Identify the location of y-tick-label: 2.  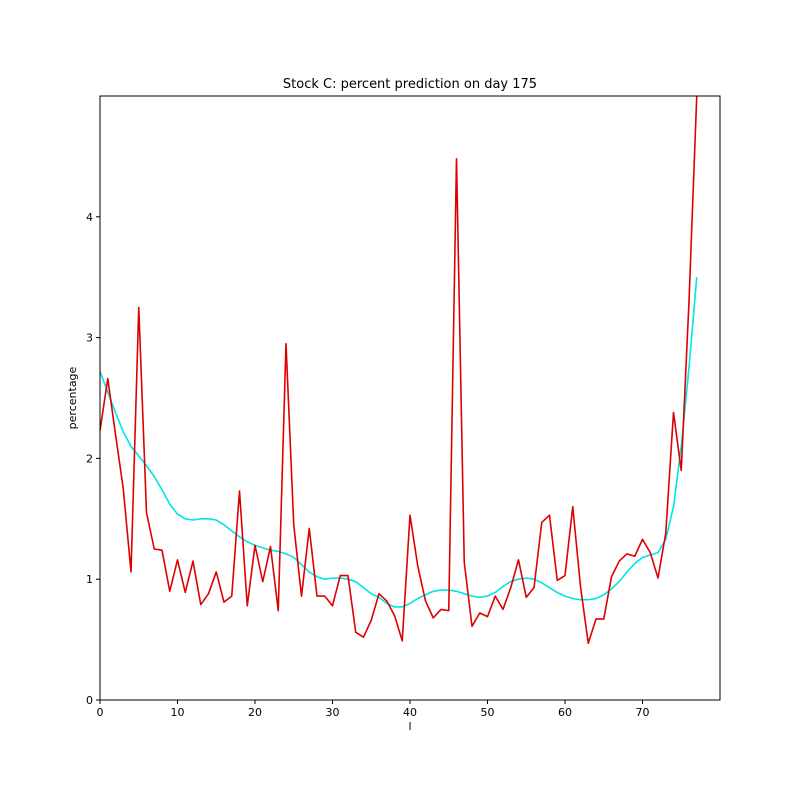
(89, 458).